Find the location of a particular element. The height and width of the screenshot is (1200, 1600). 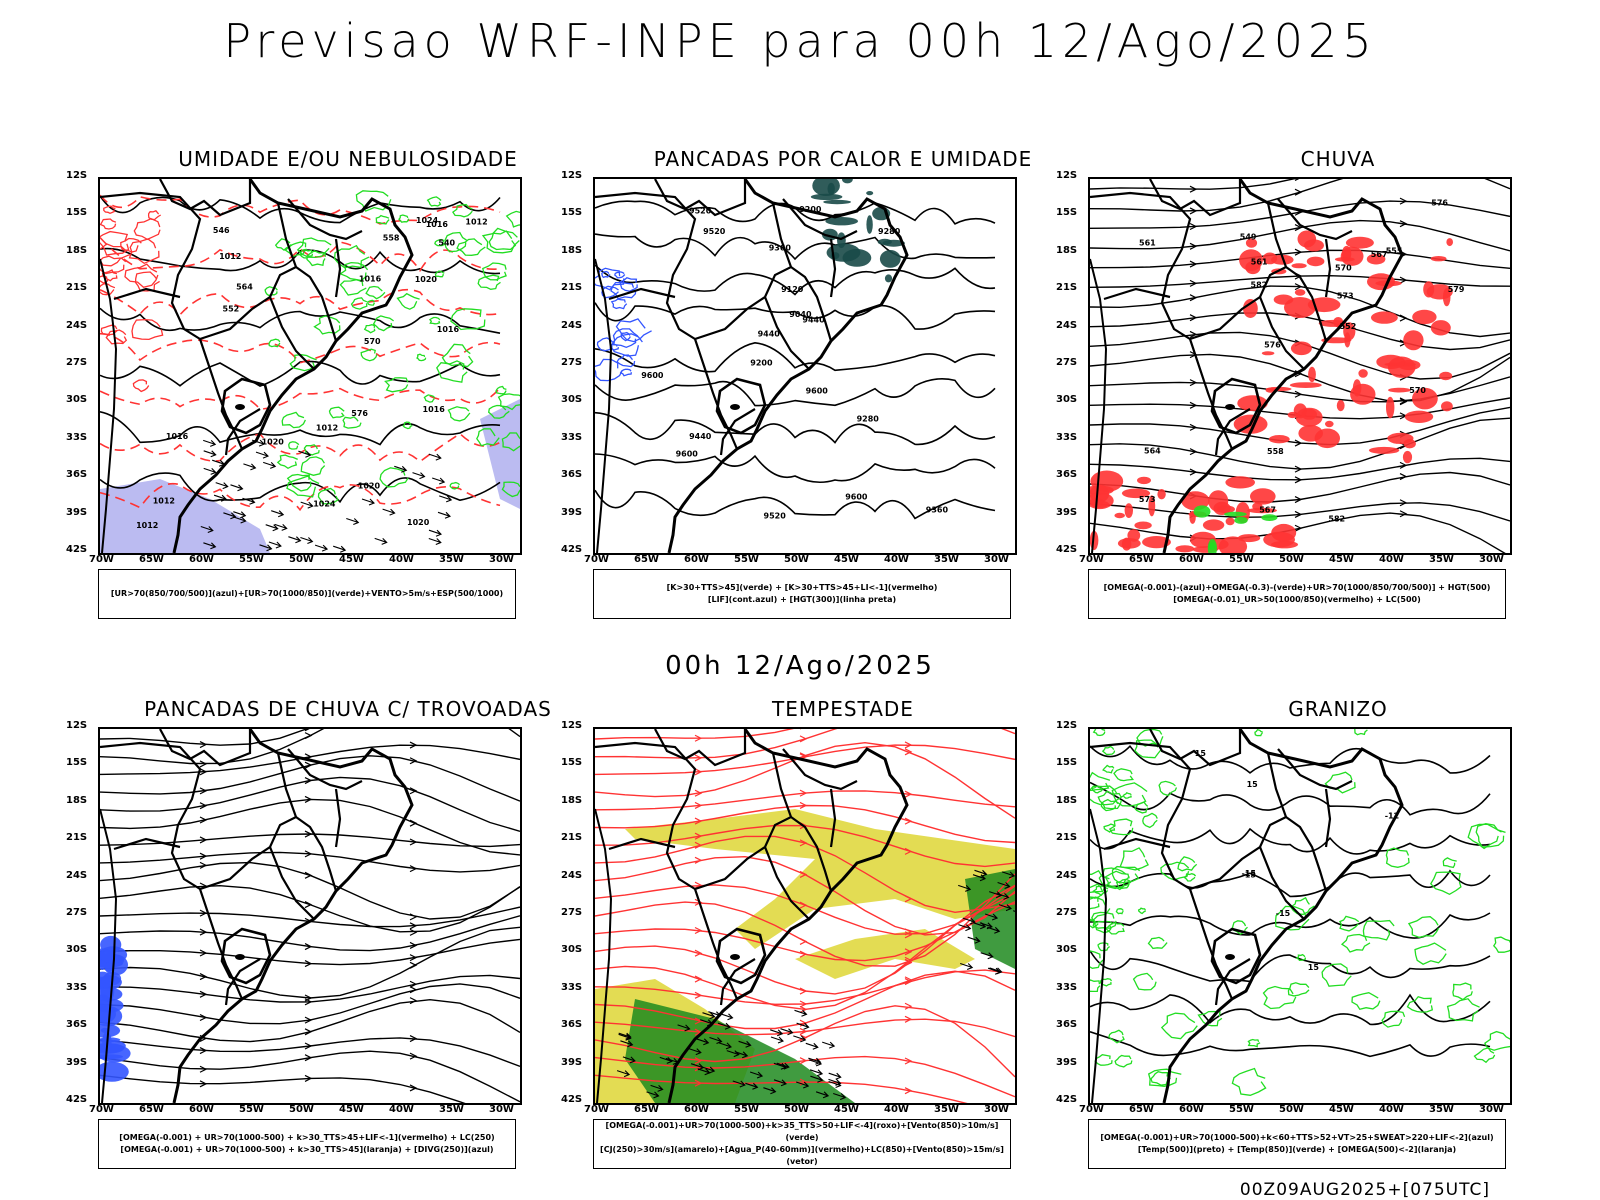

lat-tick-label: 18S is located at coordinates (572, 250).